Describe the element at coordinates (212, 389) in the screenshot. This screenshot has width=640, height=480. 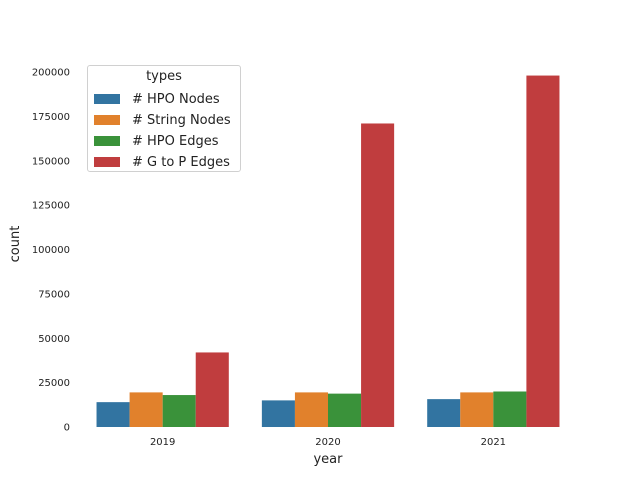
I see `bar-4-2019` at that location.